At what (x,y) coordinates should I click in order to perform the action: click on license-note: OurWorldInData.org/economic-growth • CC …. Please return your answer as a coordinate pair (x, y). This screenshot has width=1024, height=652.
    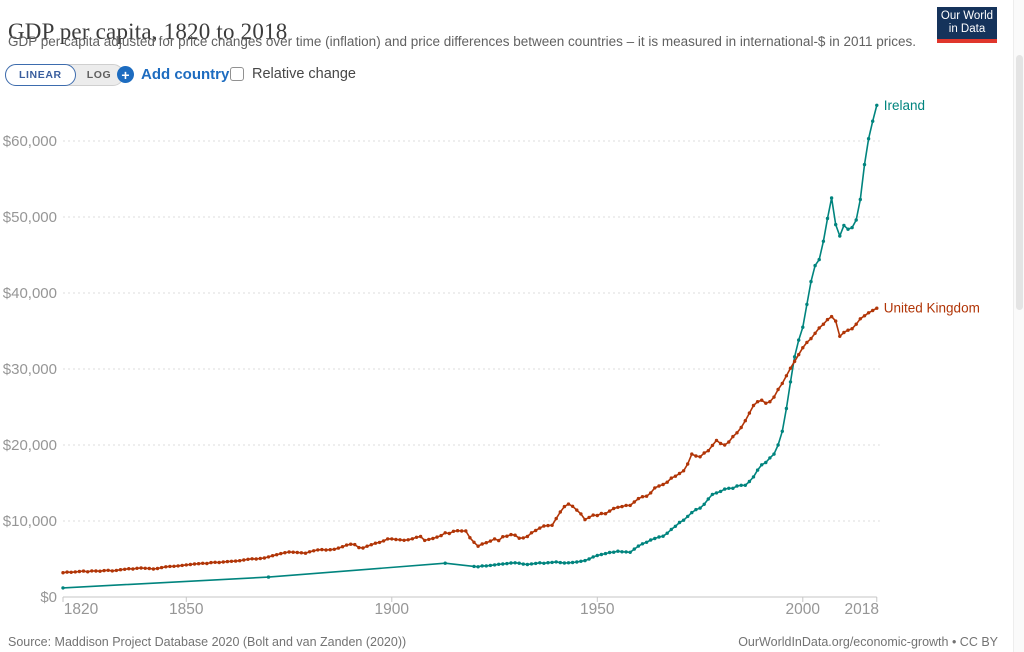
    Looking at the image, I should click on (868, 642).